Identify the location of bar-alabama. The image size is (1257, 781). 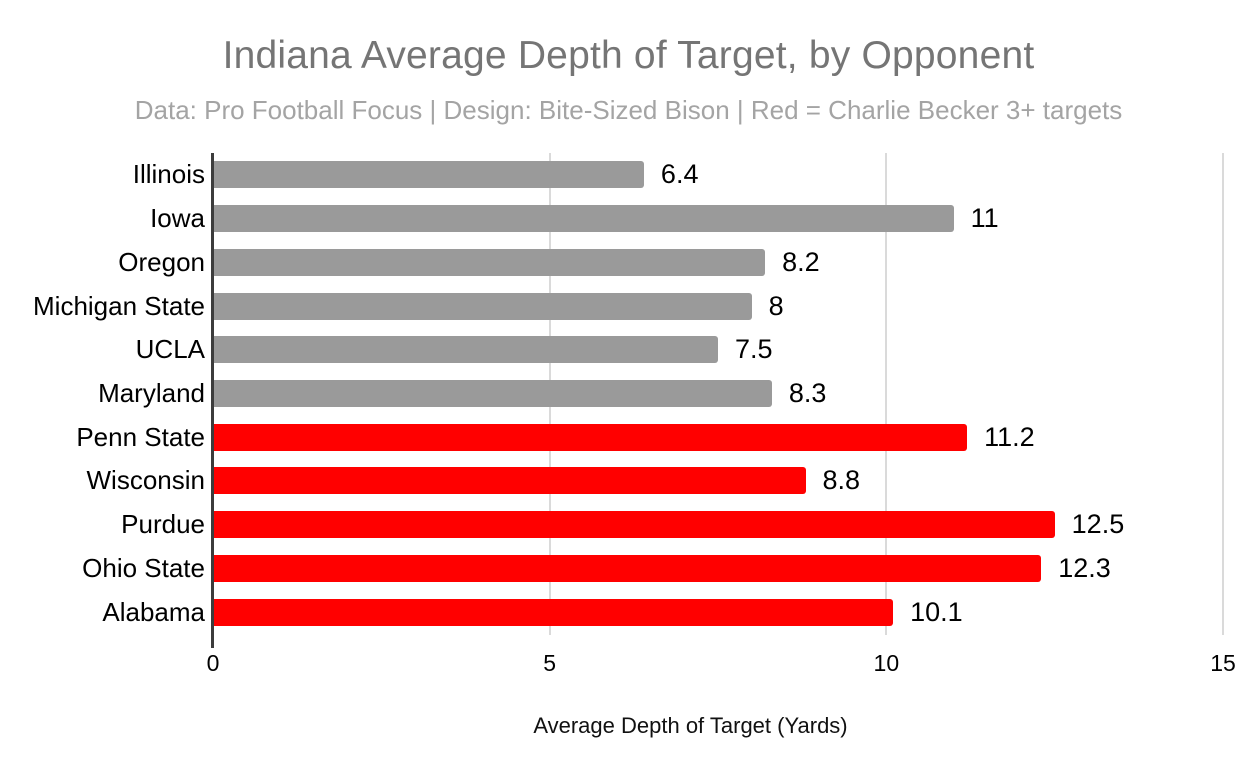
(553, 612).